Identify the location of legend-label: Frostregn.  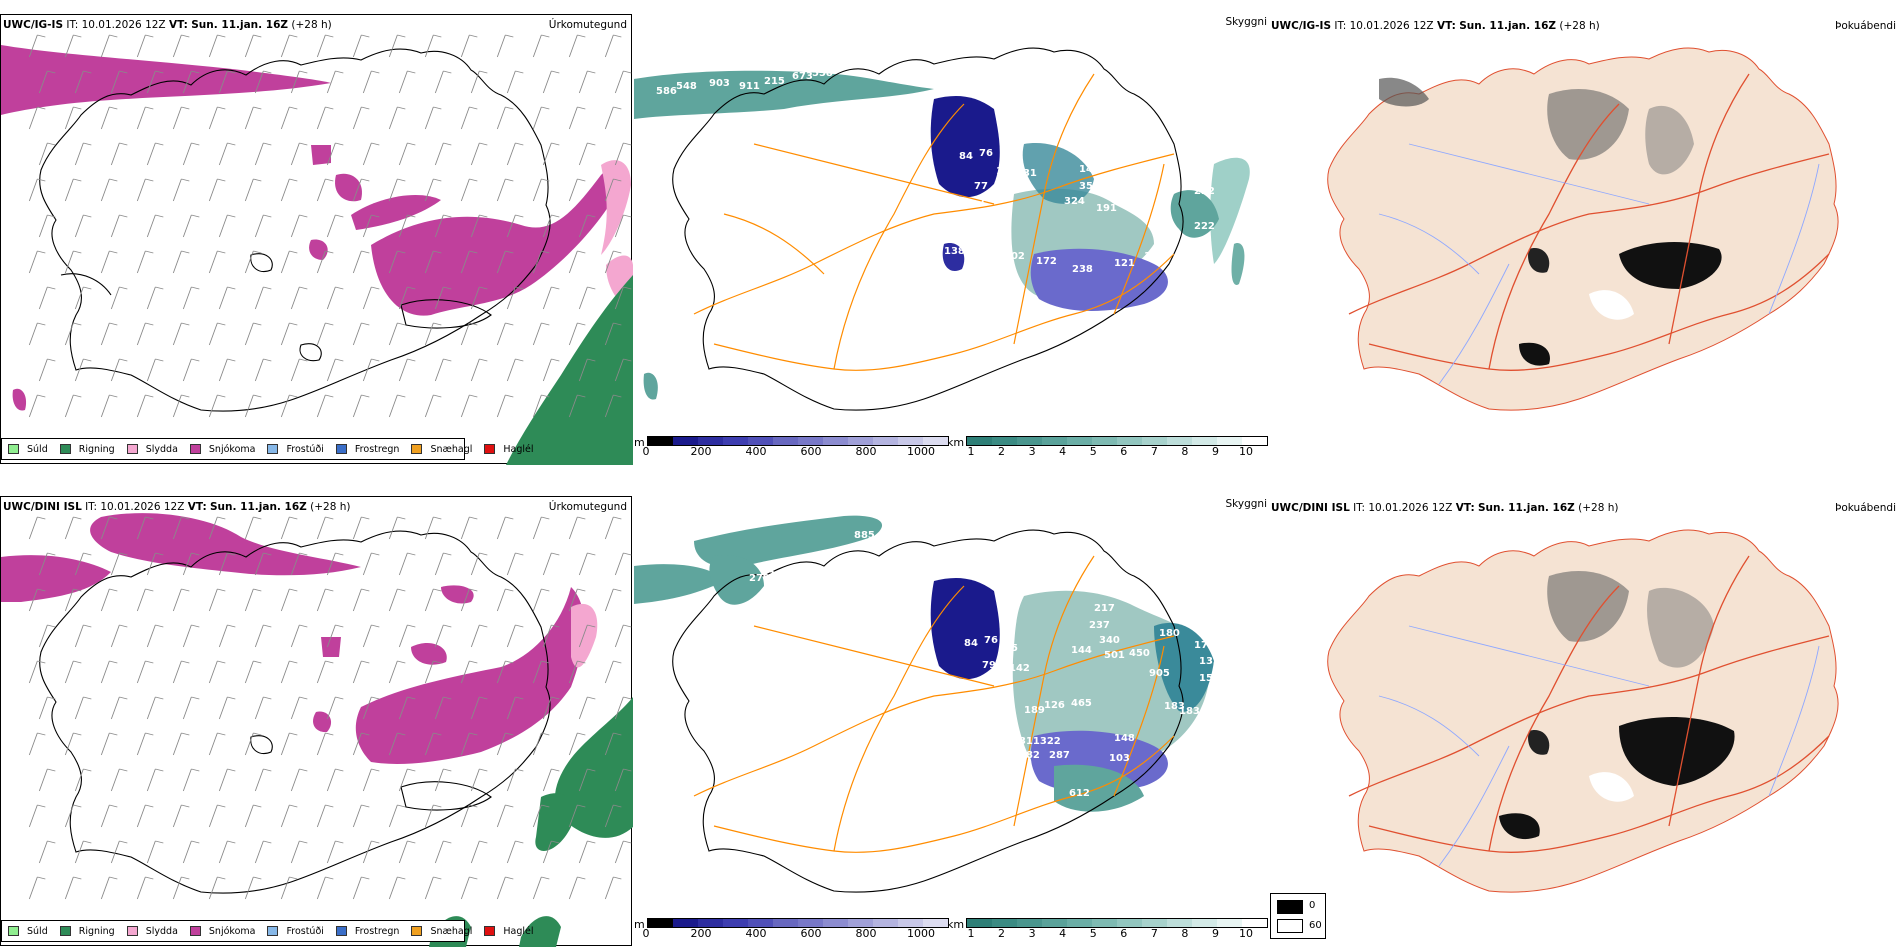
(377, 449).